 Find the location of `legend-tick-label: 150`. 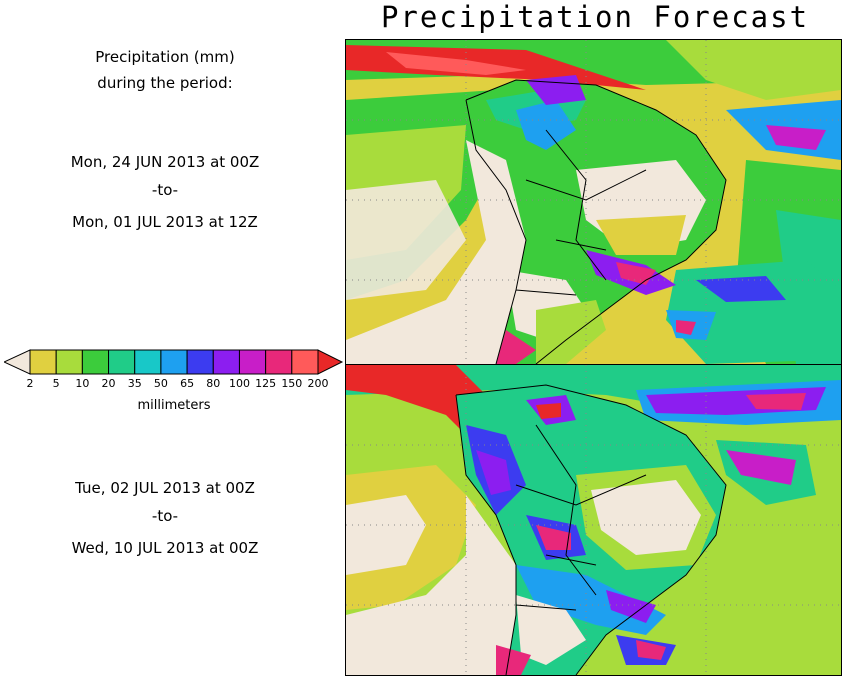

legend-tick-label: 150 is located at coordinates (292, 383).